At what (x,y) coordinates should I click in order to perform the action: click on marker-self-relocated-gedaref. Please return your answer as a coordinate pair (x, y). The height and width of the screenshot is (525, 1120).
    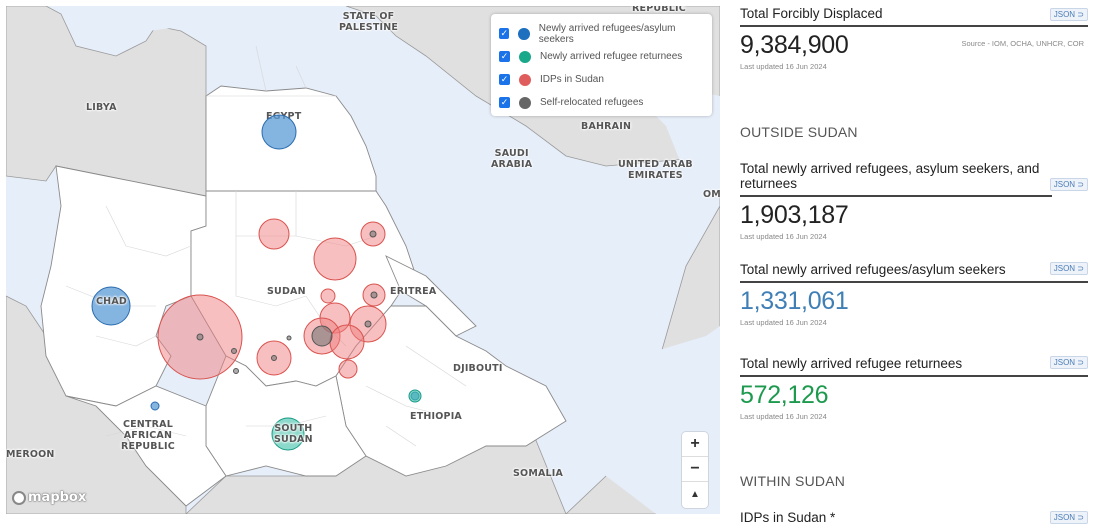
    Looking at the image, I should click on (368, 324).